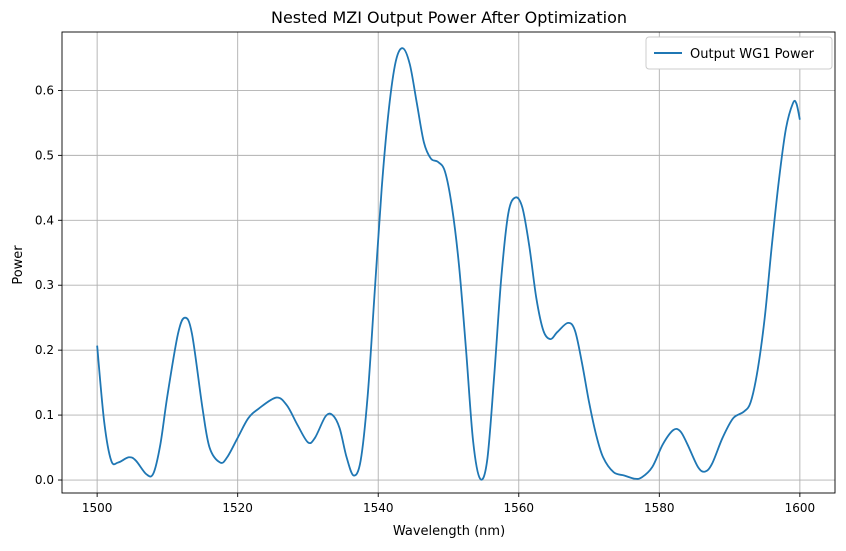  What do you see at coordinates (97, 508) in the screenshot?
I see `x-tick-label: 1500` at bounding box center [97, 508].